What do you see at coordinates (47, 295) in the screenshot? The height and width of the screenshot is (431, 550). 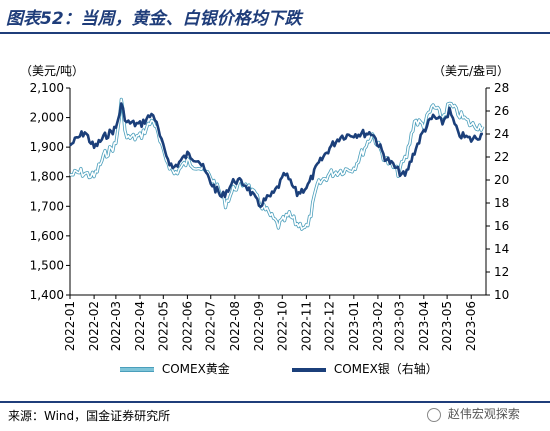 I see `left-tick-label: 1,400` at bounding box center [47, 295].